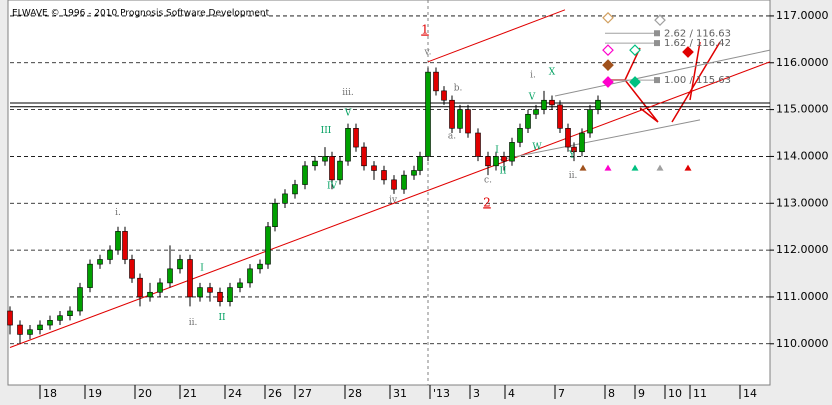 Image resolution: width=832 pixels, height=405 pixels. What do you see at coordinates (802, 249) in the screenshot?
I see `y-tick-label: 112.0000` at bounding box center [802, 249].